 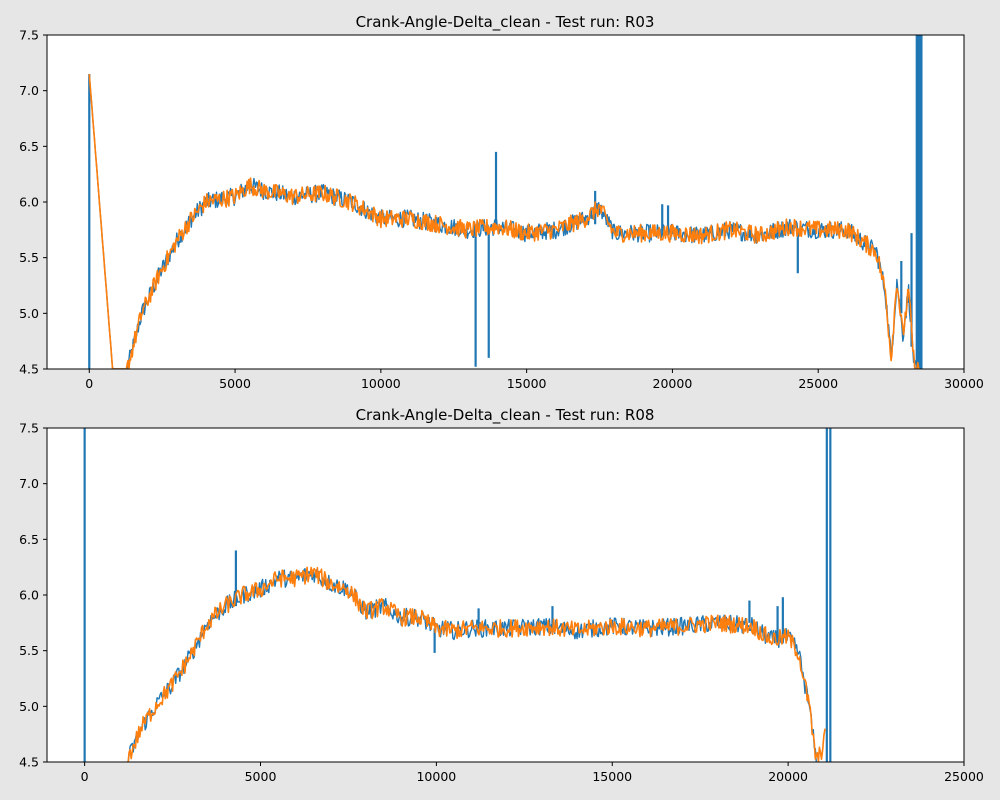 What do you see at coordinates (505, 415) in the screenshot?
I see `chart-title: Crank-Angle-Delta_clean - Test run: R08` at bounding box center [505, 415].